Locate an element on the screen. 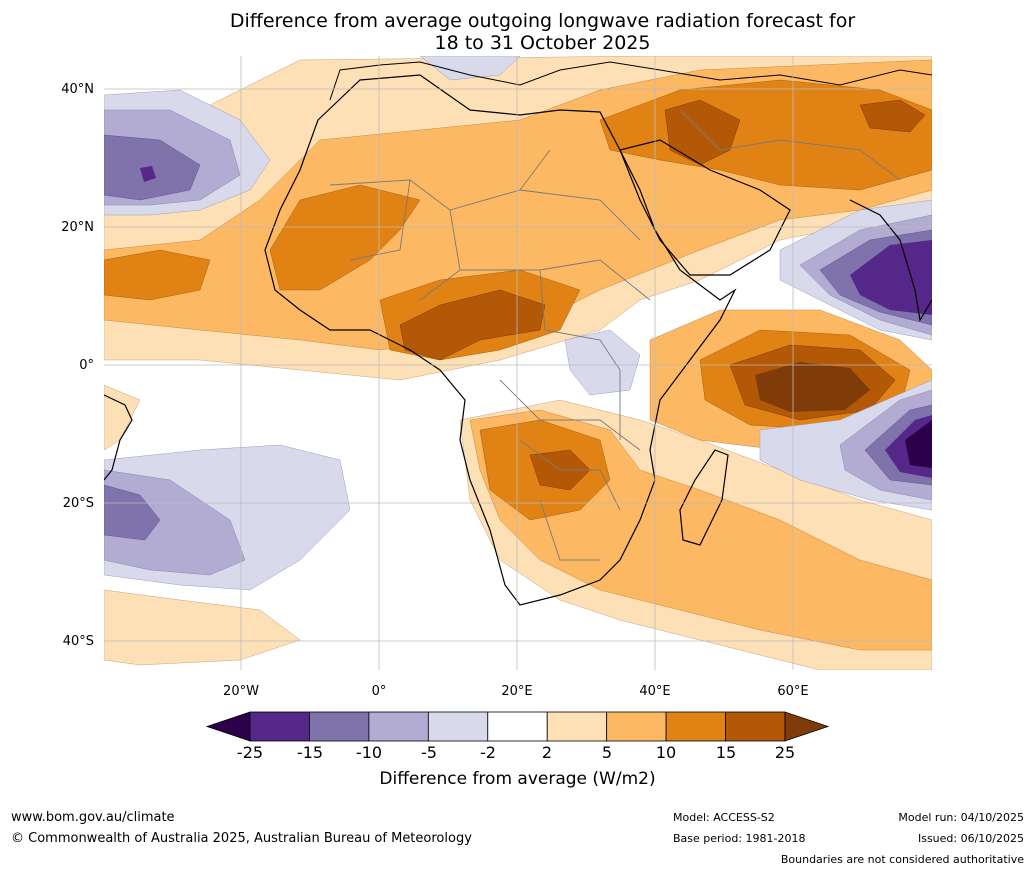 The width and height of the screenshot is (1035, 873). colorbar-extend-low is located at coordinates (228, 726).